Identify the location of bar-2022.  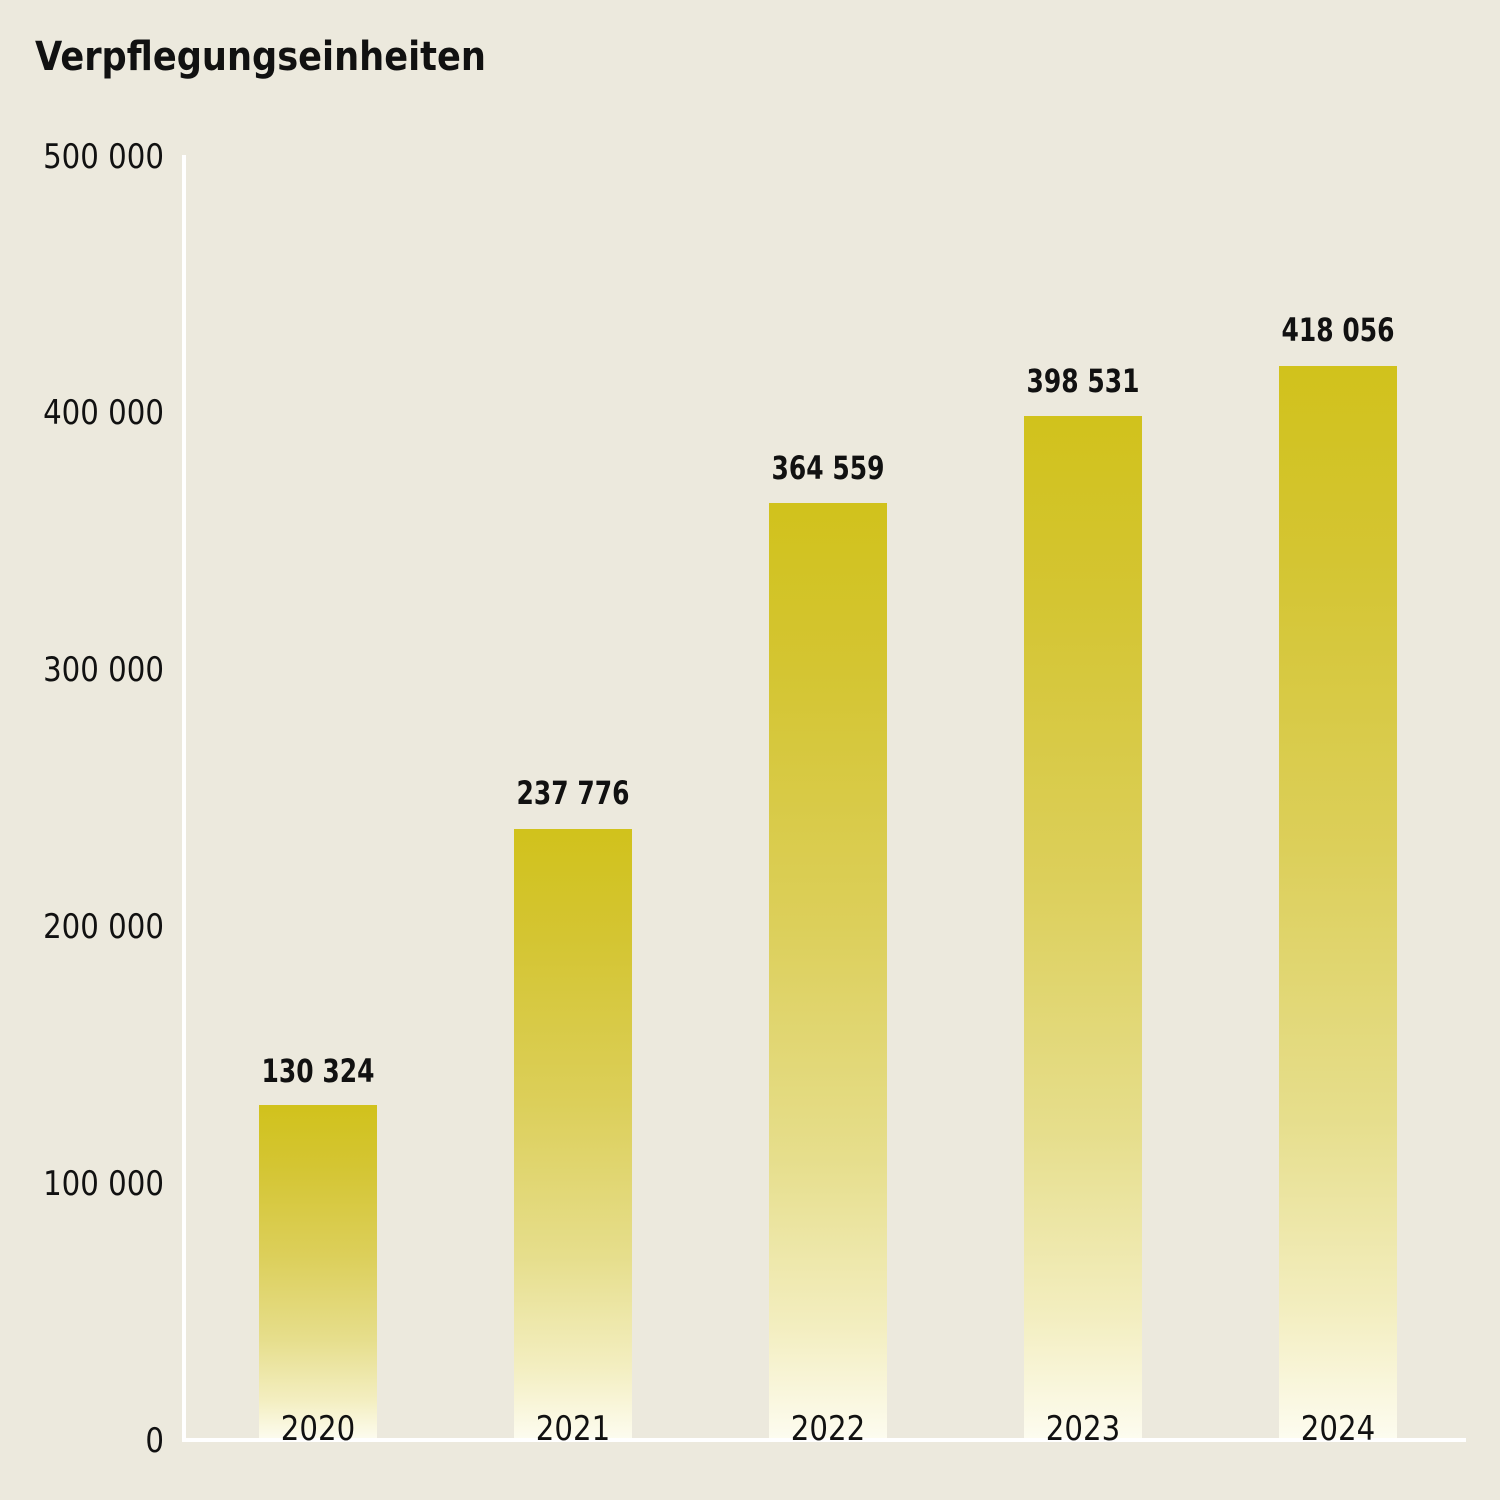
(828, 971).